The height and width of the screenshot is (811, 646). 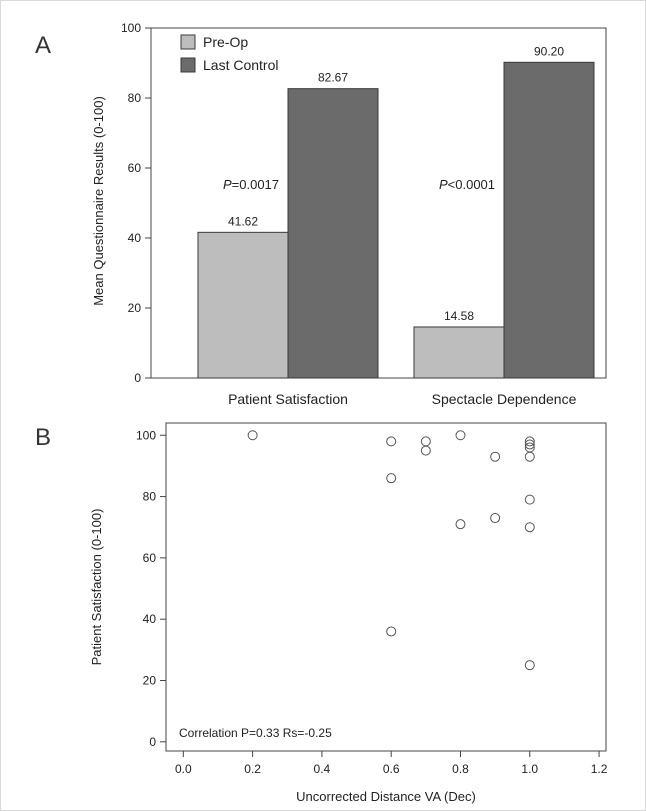 What do you see at coordinates (146, 435) in the screenshot?
I see `panel-b-y-tick-label: 100` at bounding box center [146, 435].